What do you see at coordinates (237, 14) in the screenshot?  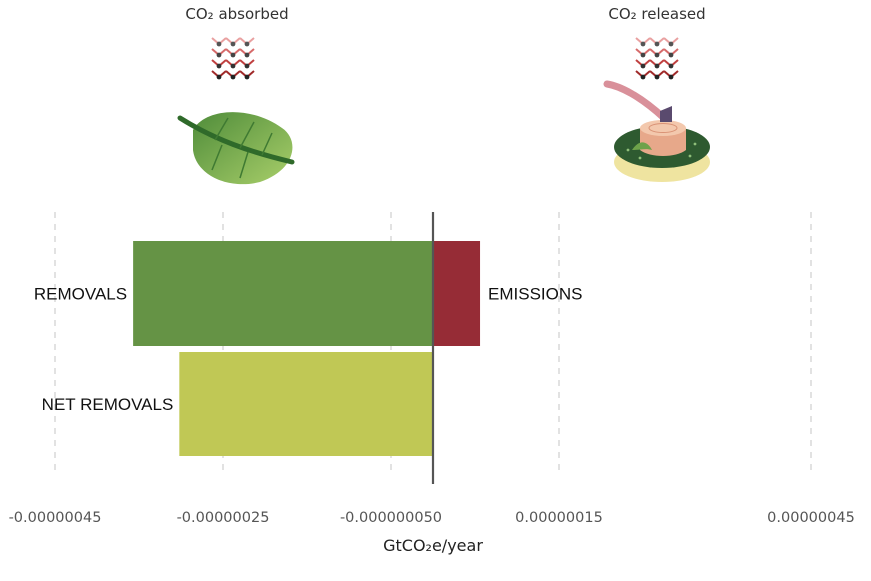 I see `co2-absorbed-header: CO₂ absorbed` at bounding box center [237, 14].